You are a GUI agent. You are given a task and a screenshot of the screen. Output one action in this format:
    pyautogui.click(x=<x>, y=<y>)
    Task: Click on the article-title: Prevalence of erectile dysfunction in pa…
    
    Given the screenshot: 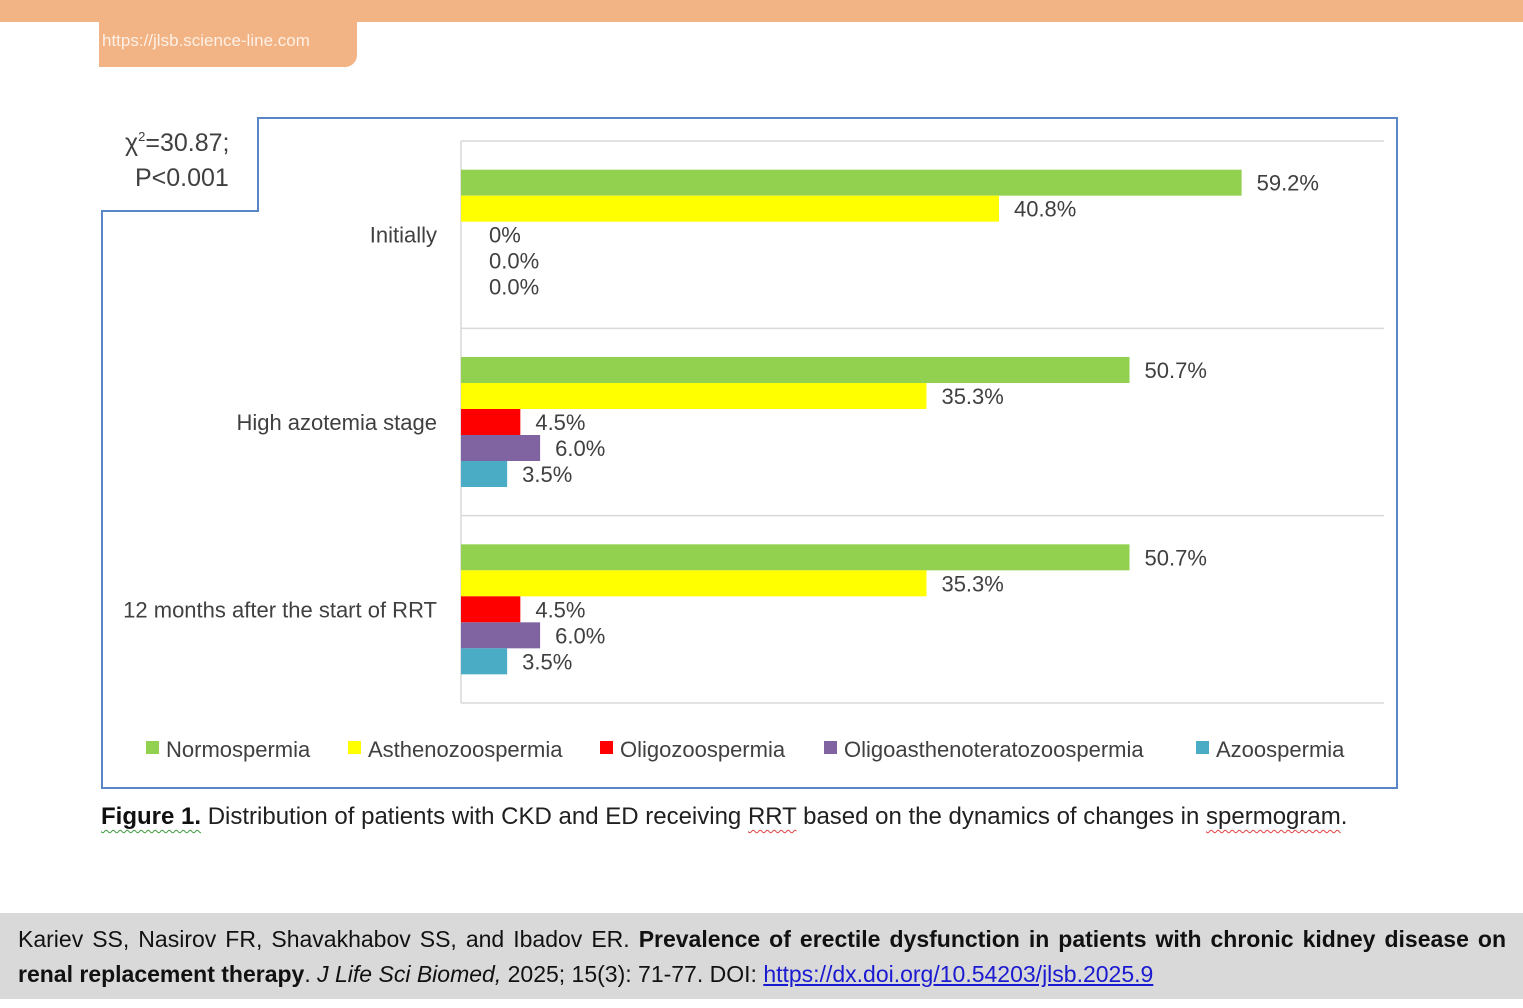 What is the action you would take?
    pyautogui.click(x=762, y=956)
    